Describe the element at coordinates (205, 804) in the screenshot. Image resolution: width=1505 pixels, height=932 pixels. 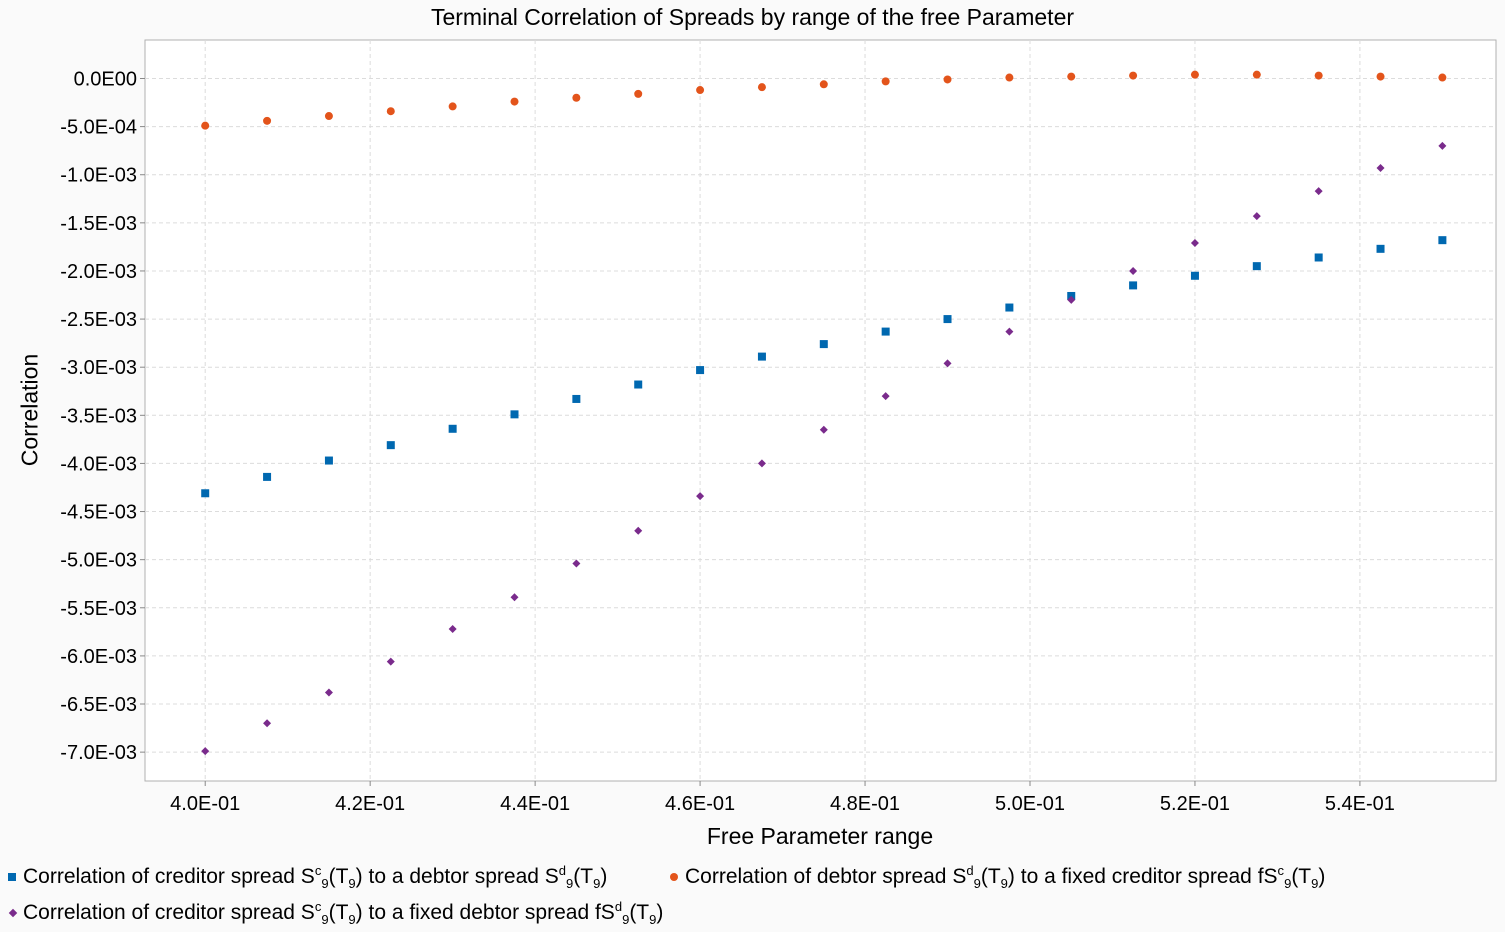
I see `x-tick-label: 4.0E-01` at that location.